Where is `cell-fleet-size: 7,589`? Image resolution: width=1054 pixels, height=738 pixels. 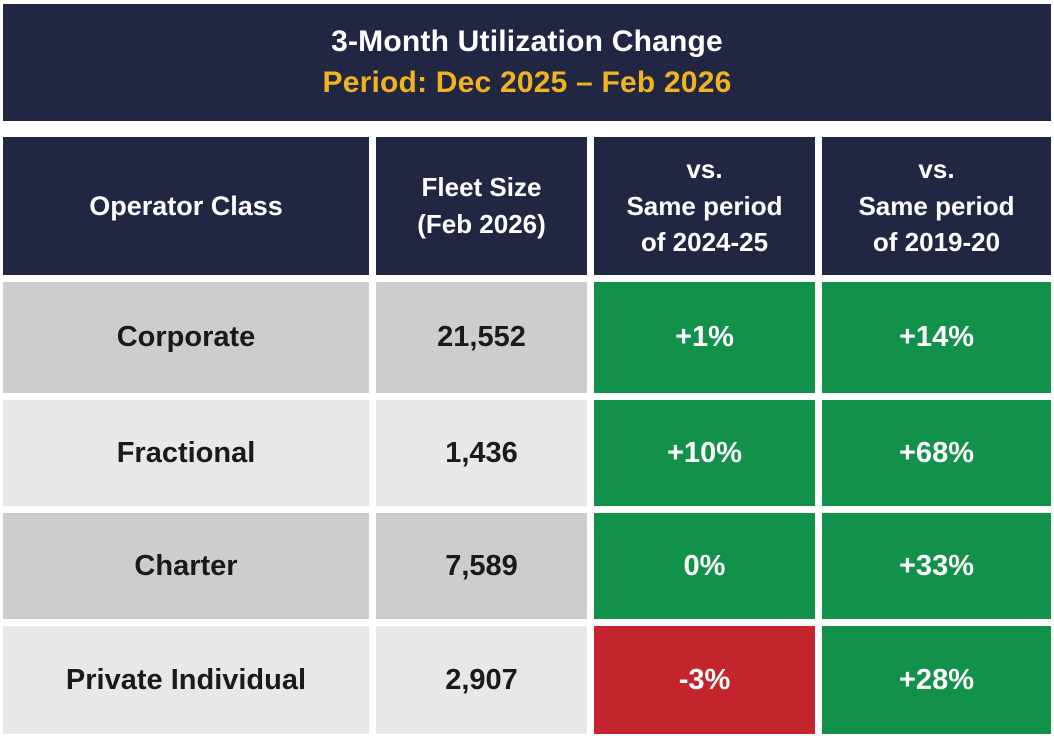
cell-fleet-size: 7,589 is located at coordinates (481, 566).